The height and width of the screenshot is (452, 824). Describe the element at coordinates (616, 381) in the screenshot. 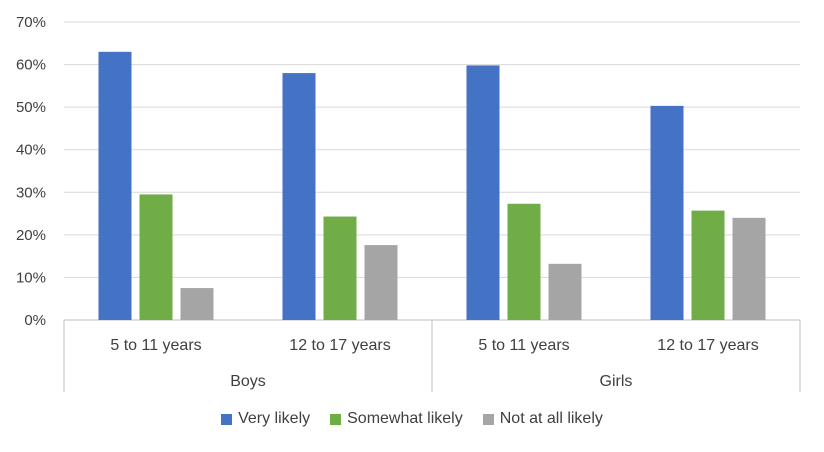

I see `group-label: Girls` at that location.